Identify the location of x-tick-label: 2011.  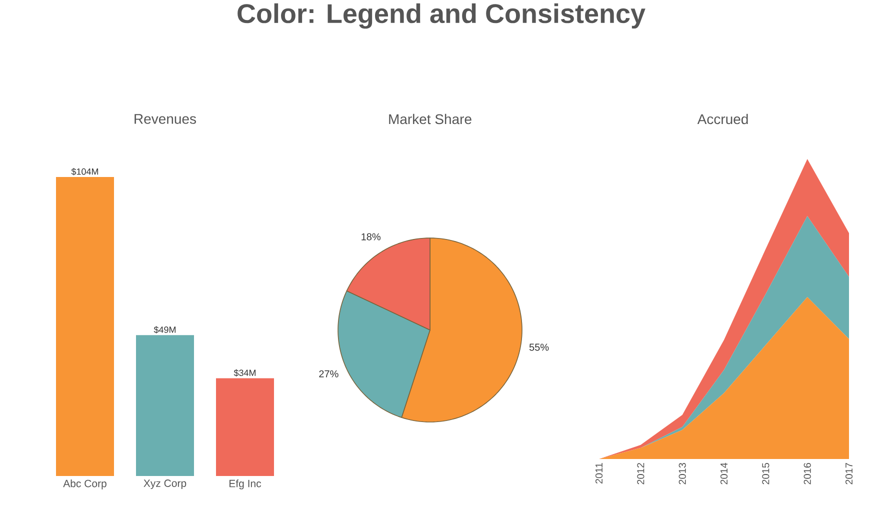
(599, 473).